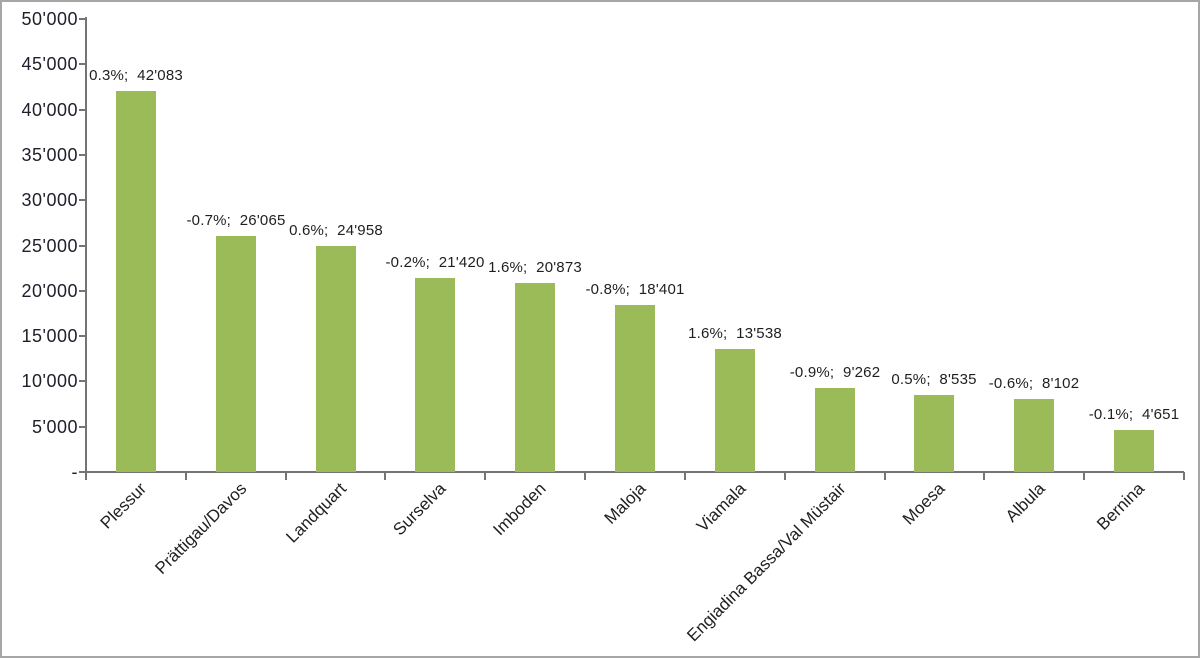  I want to click on y-tick-label: 30'000, so click(49, 200).